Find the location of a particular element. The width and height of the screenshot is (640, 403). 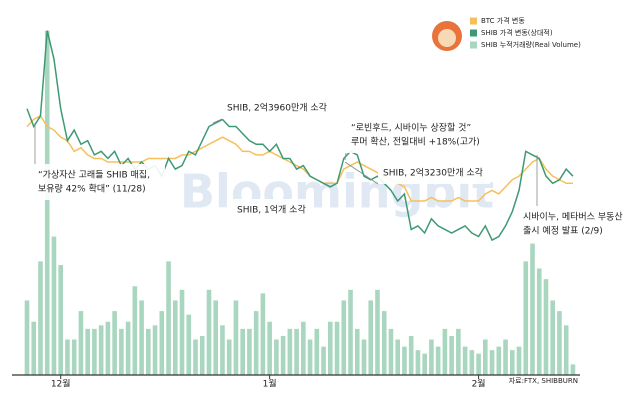

annotation-text: 보유량 42% 확대” (11/28) is located at coordinates (92, 189).